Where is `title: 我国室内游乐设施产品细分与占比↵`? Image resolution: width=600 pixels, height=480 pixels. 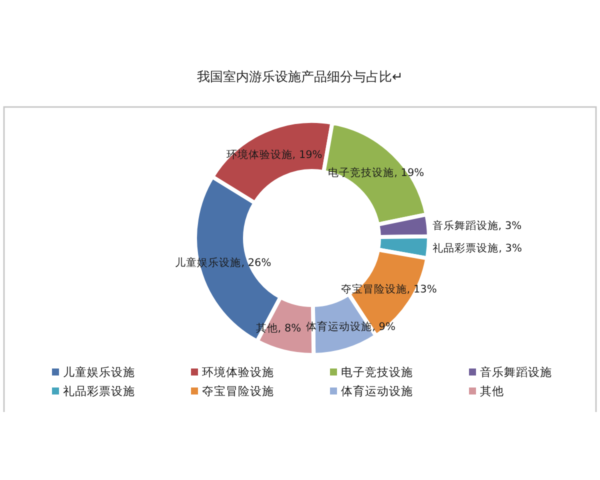 title: 我国室内游乐设施产品细分与占比↵ is located at coordinates (300, 77).